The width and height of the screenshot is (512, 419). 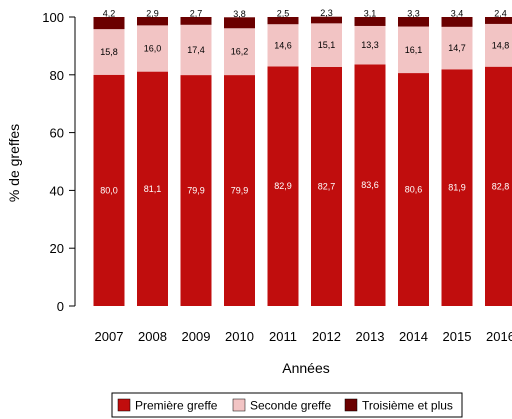 I want to click on x-axis: 2007 2008 2009 2010 2011 2012 2013 2014 2015 2016, so click(x=303, y=336).